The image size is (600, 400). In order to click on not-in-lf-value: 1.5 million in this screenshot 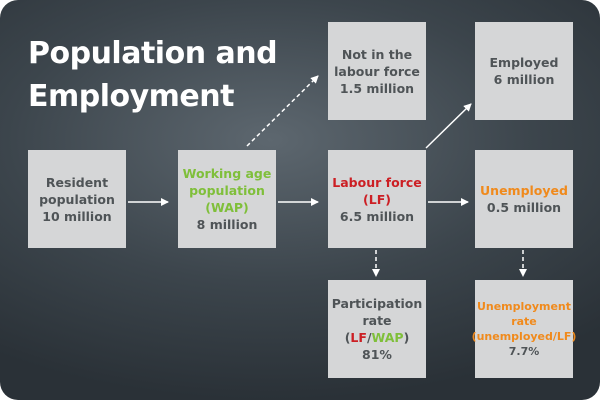, I will do `click(377, 88)`.